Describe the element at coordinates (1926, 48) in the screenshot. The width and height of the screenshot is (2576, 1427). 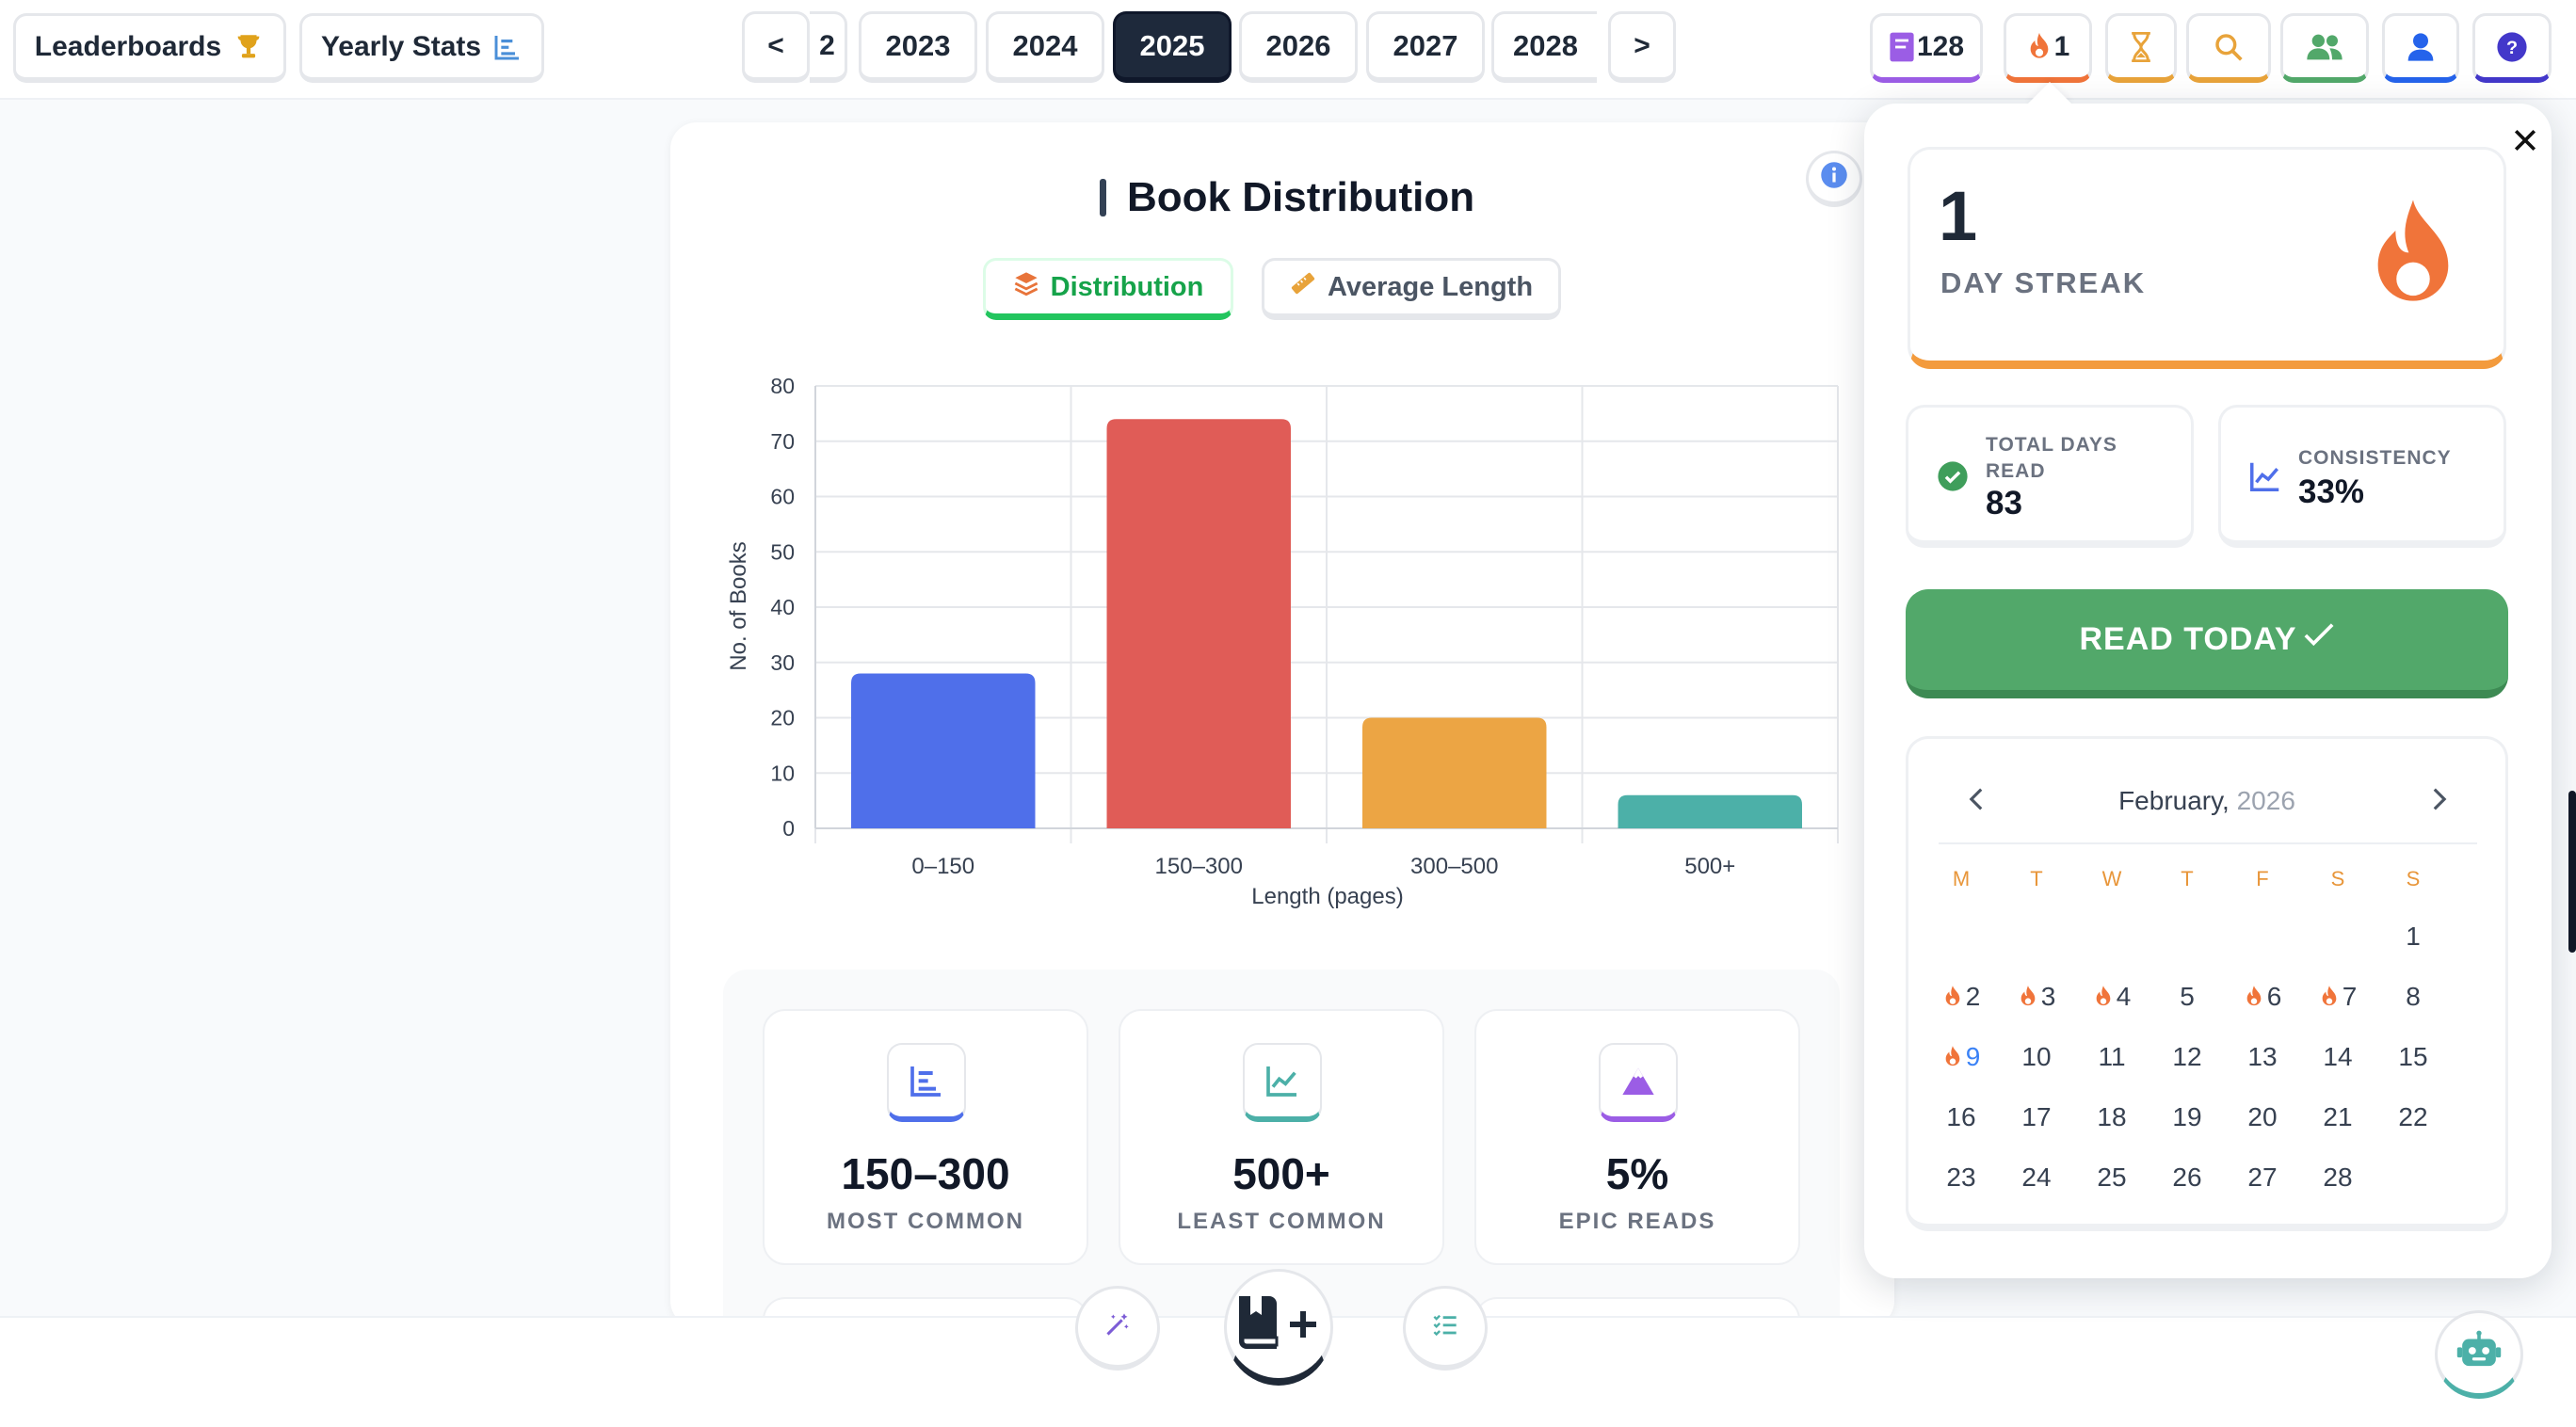
I see `books-count-button: 128` at that location.